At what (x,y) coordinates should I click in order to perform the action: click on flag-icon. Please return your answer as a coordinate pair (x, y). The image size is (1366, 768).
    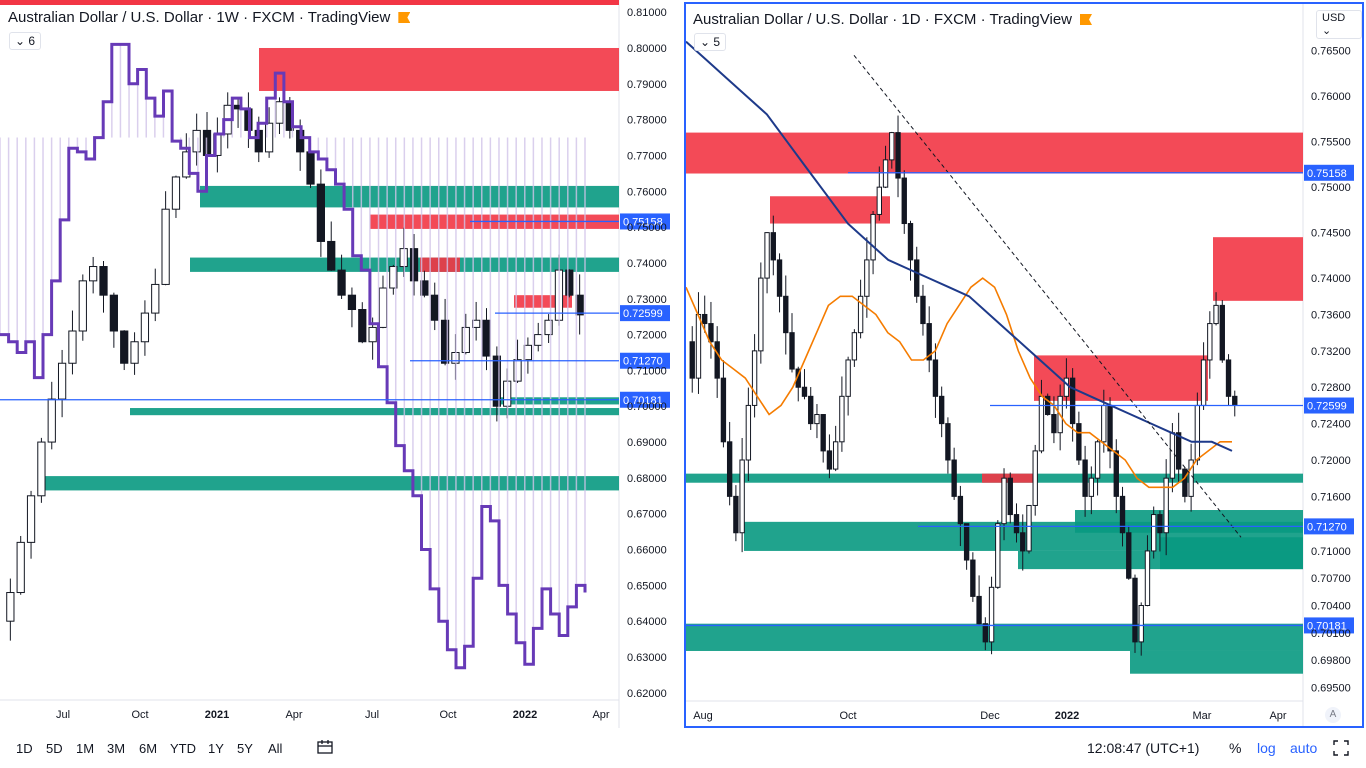
    Looking at the image, I should click on (404, 17).